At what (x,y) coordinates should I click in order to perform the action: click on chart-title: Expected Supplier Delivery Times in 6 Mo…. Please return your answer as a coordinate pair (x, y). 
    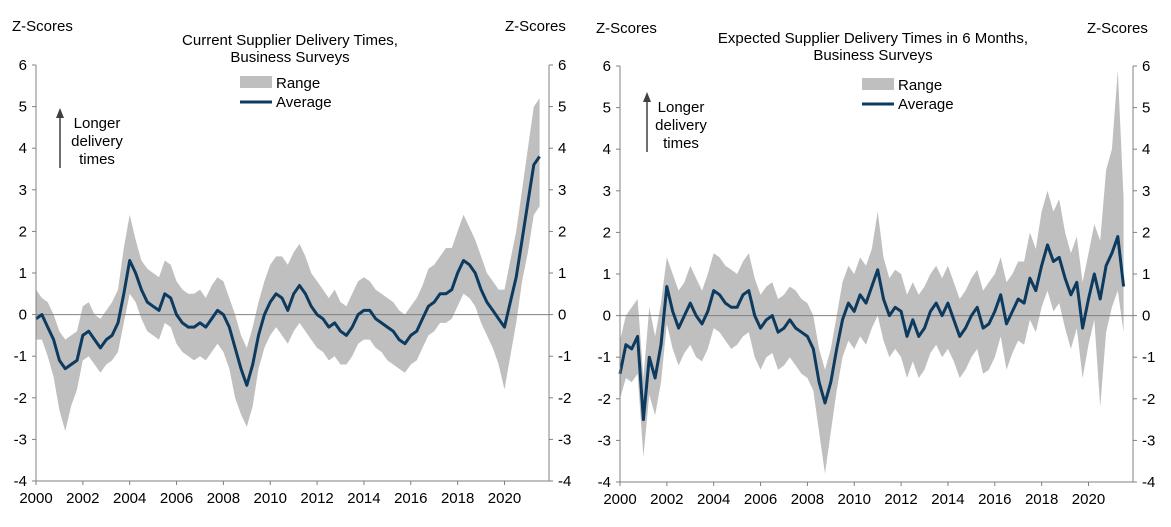
    Looking at the image, I should click on (873, 47).